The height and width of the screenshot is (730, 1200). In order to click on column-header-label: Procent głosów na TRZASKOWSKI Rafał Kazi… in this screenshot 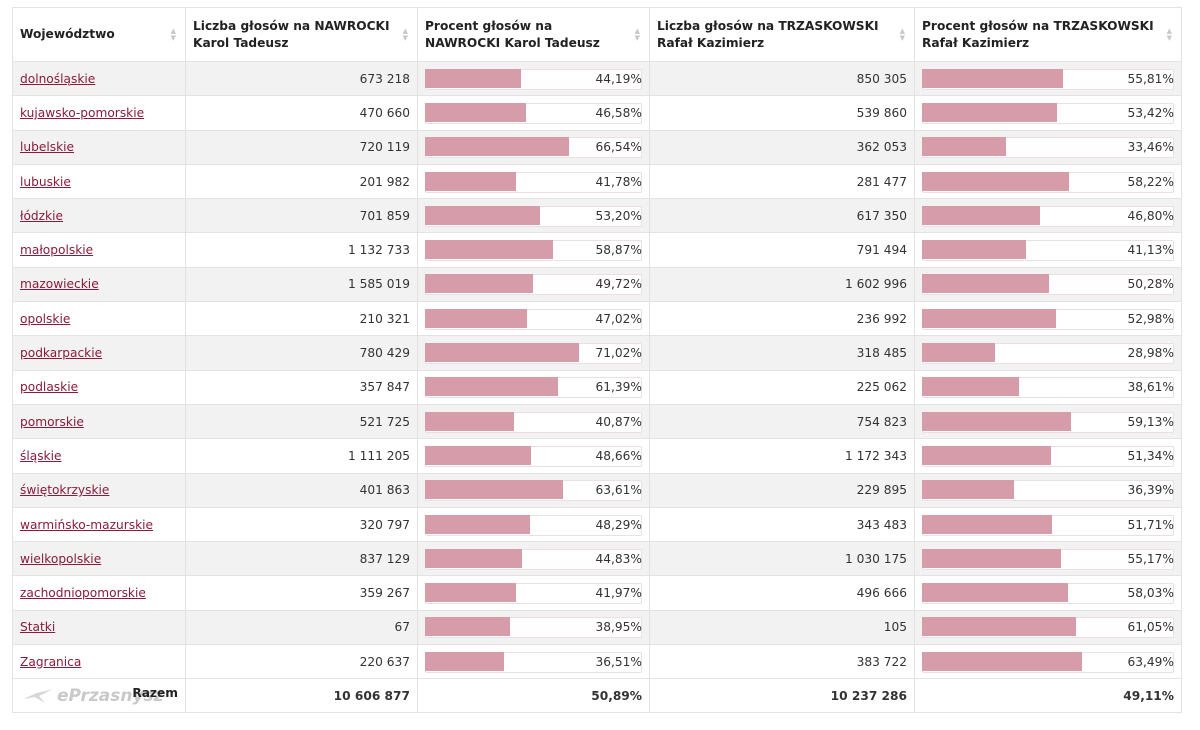, I will do `click(1038, 34)`.